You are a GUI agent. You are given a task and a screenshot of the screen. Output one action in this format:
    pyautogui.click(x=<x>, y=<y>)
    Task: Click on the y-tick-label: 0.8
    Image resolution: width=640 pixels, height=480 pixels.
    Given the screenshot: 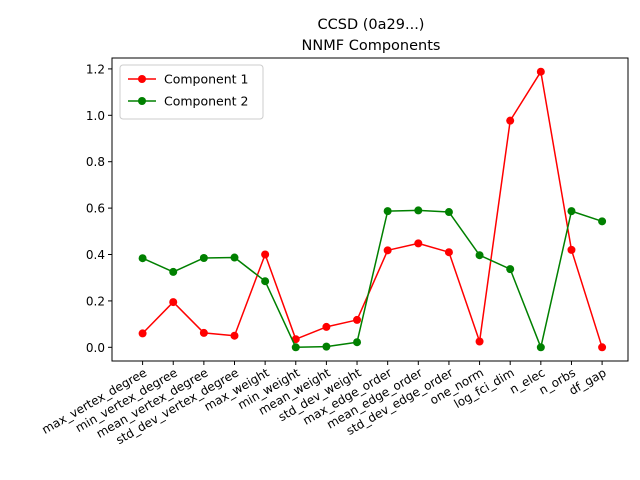 What is the action you would take?
    pyautogui.click(x=95, y=162)
    